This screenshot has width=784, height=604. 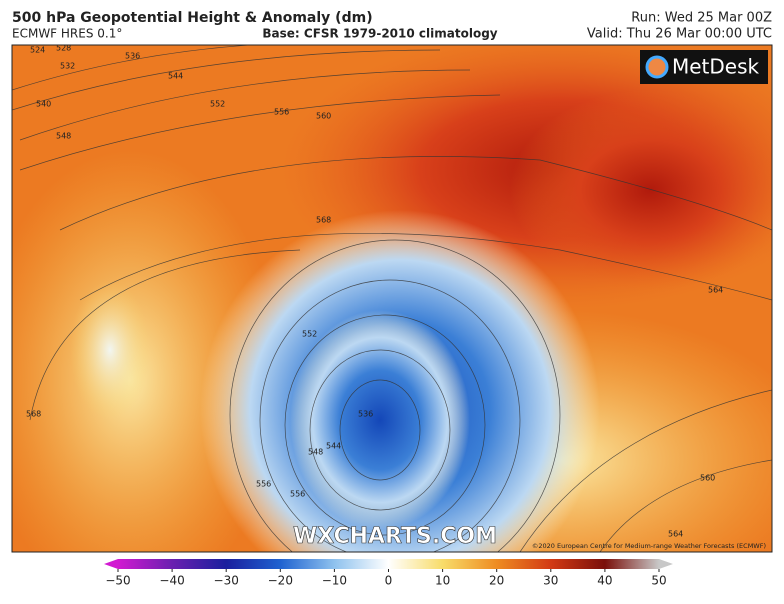 I want to click on colorbar: −50 −40 −30 −20 −10 0 10 20 30 40 50, so click(x=388, y=573).